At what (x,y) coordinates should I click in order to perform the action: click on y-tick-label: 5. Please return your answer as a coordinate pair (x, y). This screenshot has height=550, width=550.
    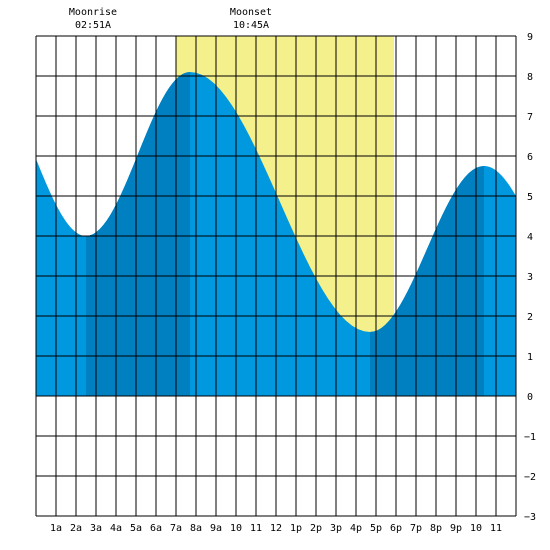
    Looking at the image, I should click on (530, 197).